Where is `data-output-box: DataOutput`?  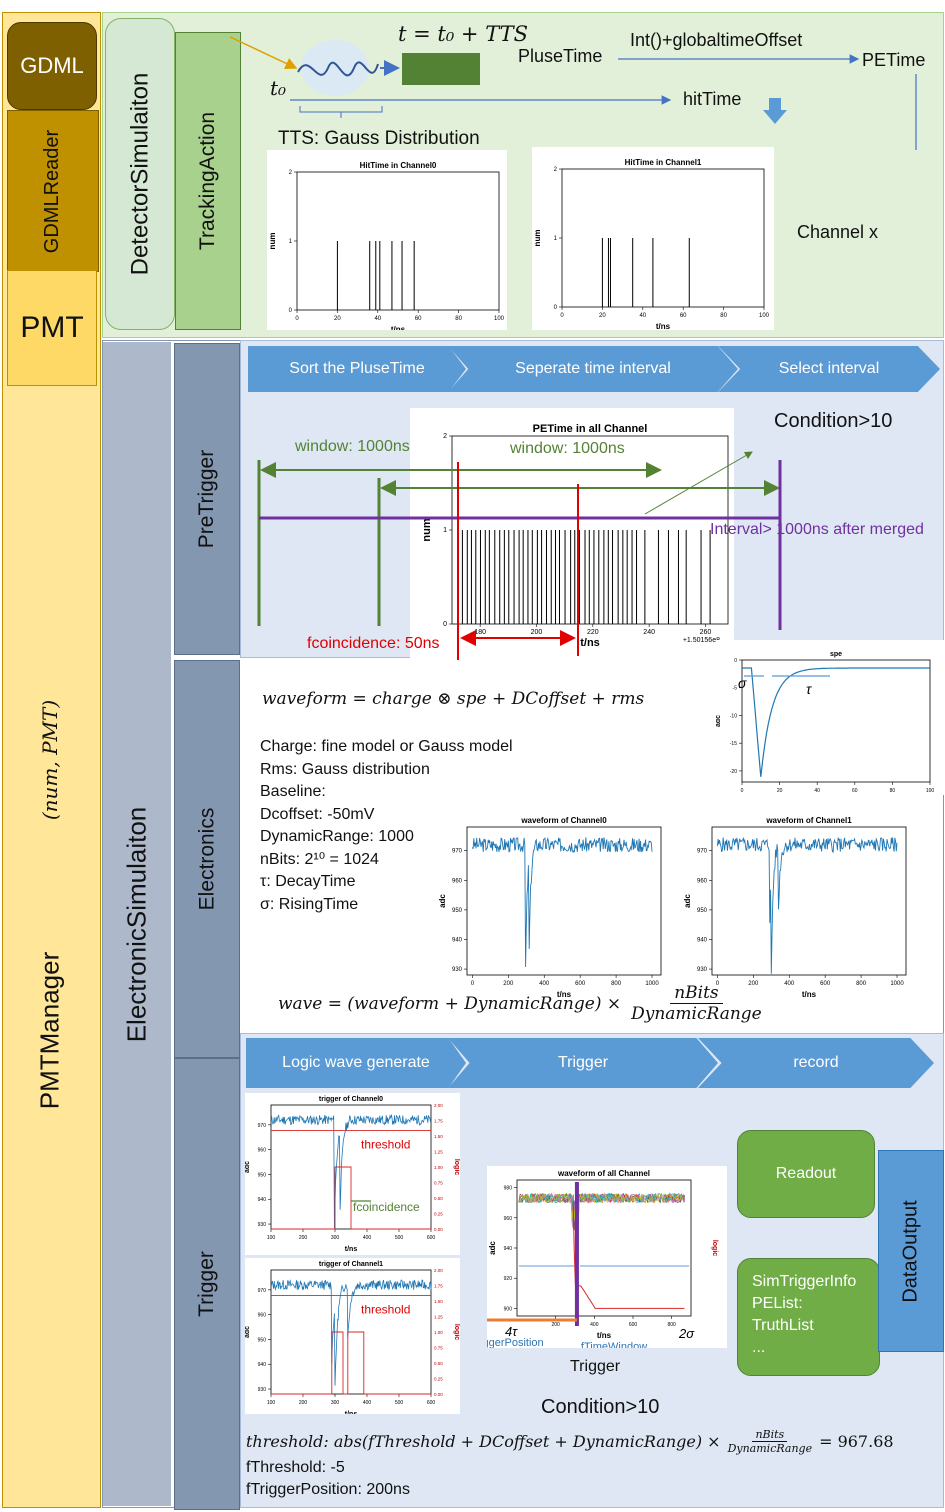 data-output-box: DataOutput is located at coordinates (911, 1251).